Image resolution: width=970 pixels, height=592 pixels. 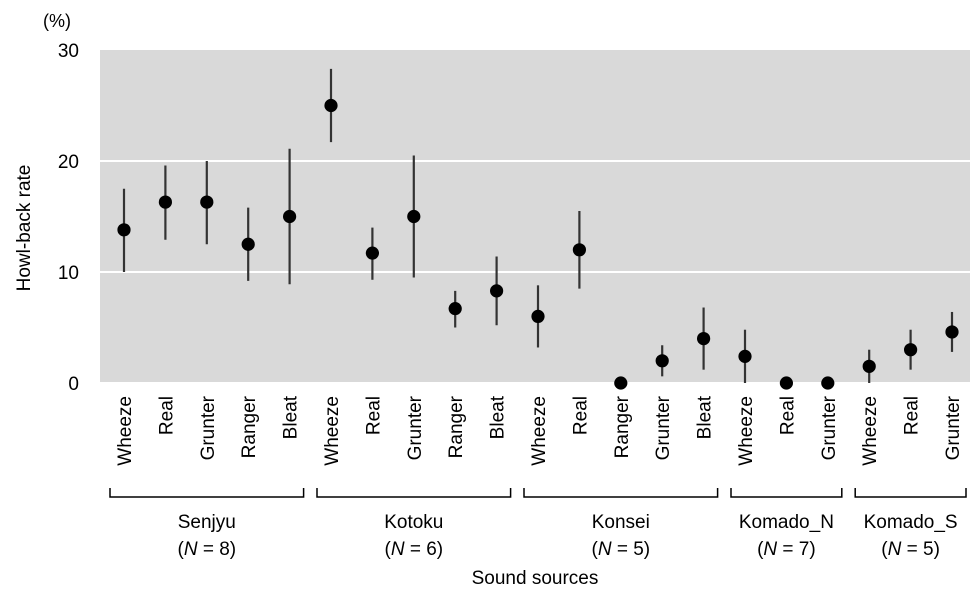 I want to click on group-name-label: Konsei, so click(x=621, y=522).